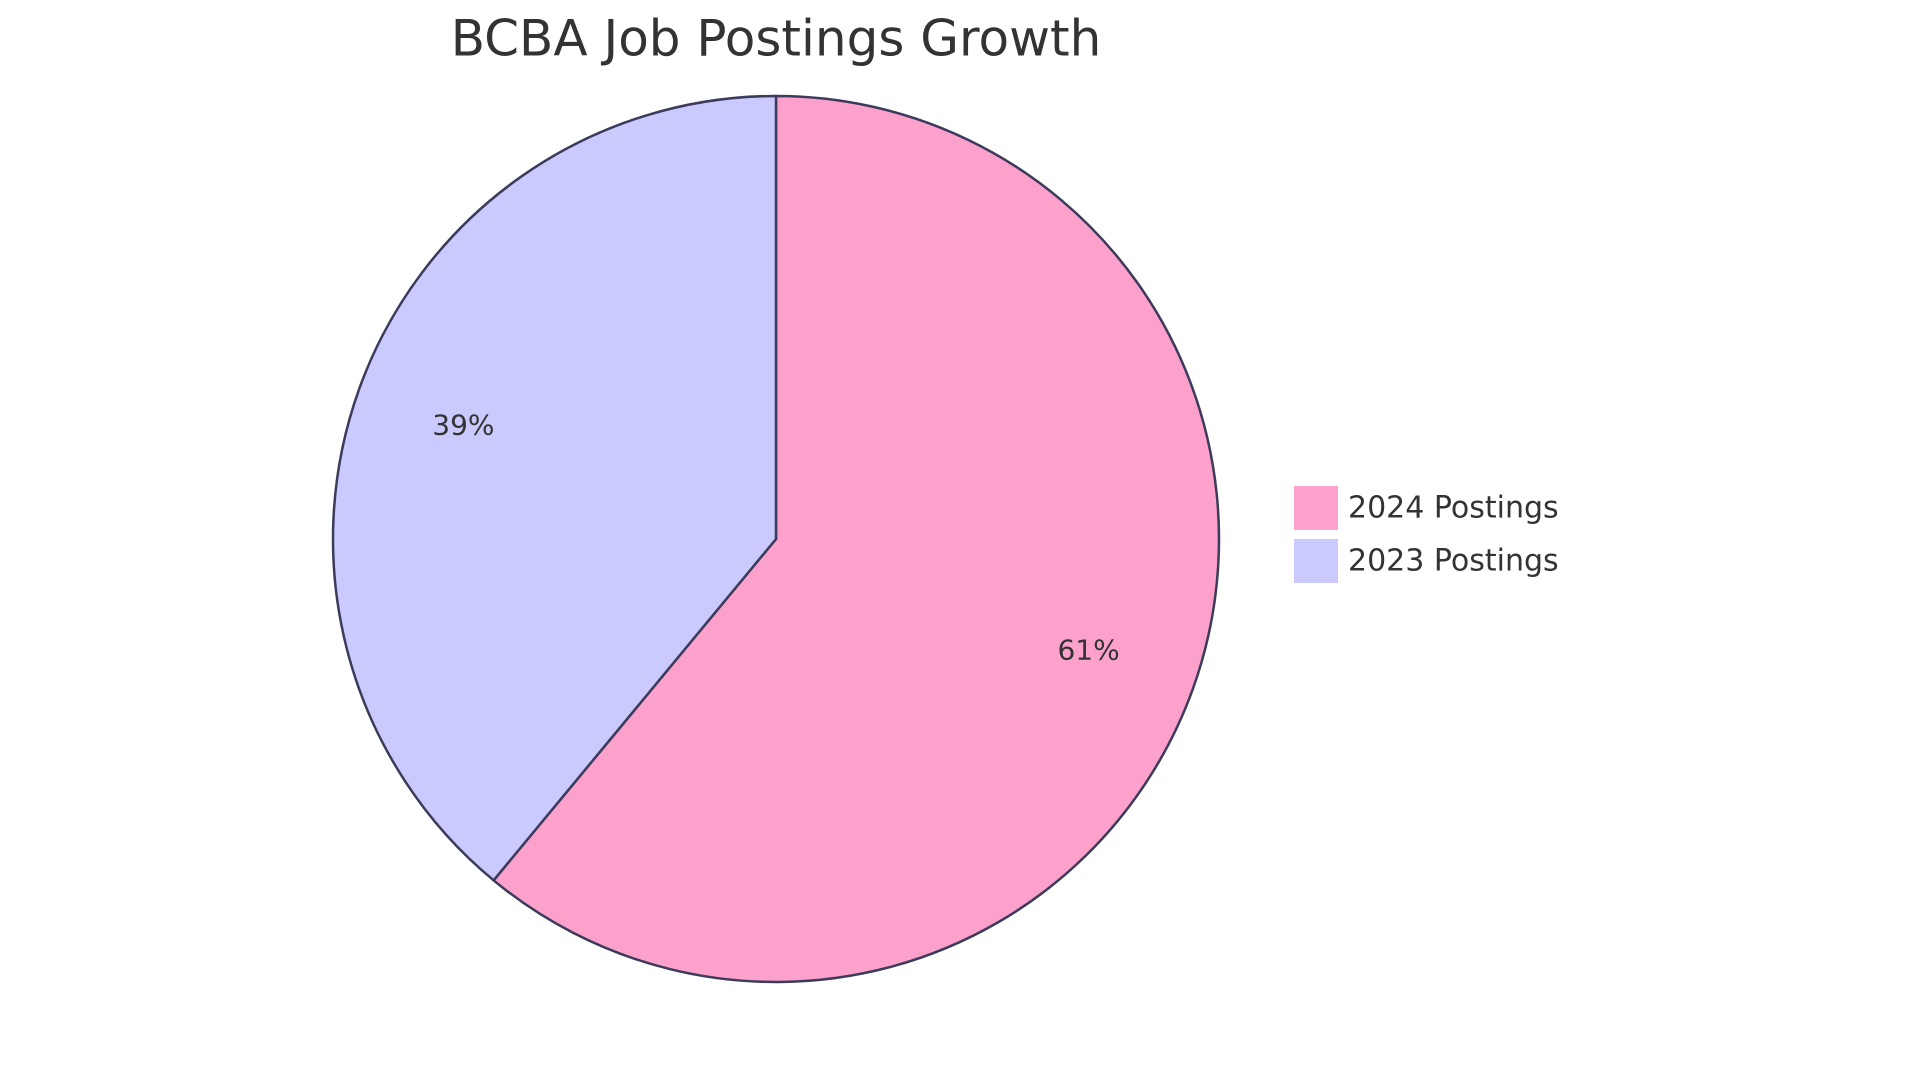 The image size is (1920, 1083). I want to click on slice-label: 61%, so click(1088, 650).